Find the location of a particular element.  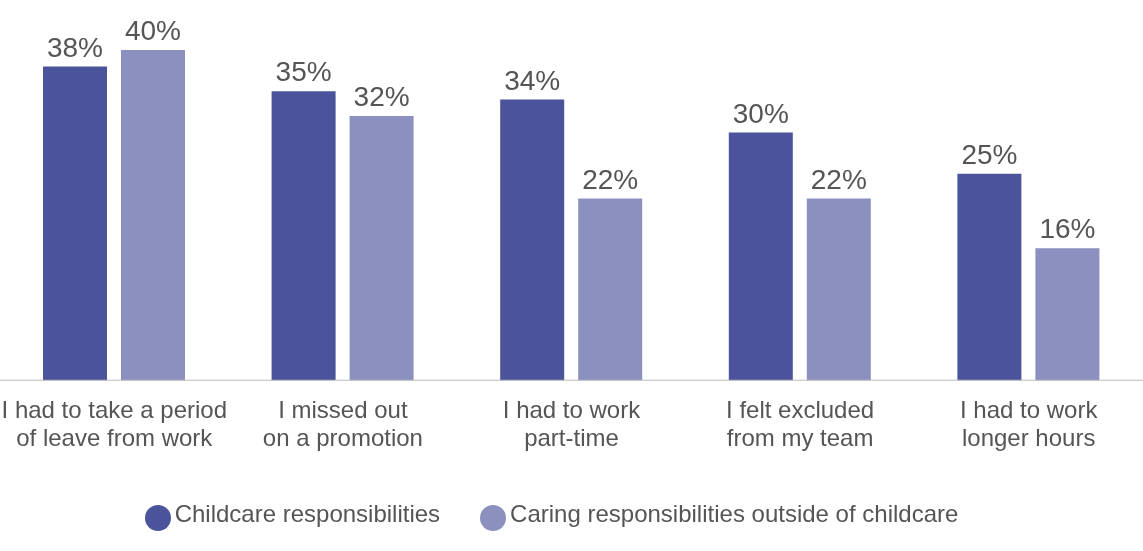

legend-label: Childcare responsibilities is located at coordinates (307, 514).